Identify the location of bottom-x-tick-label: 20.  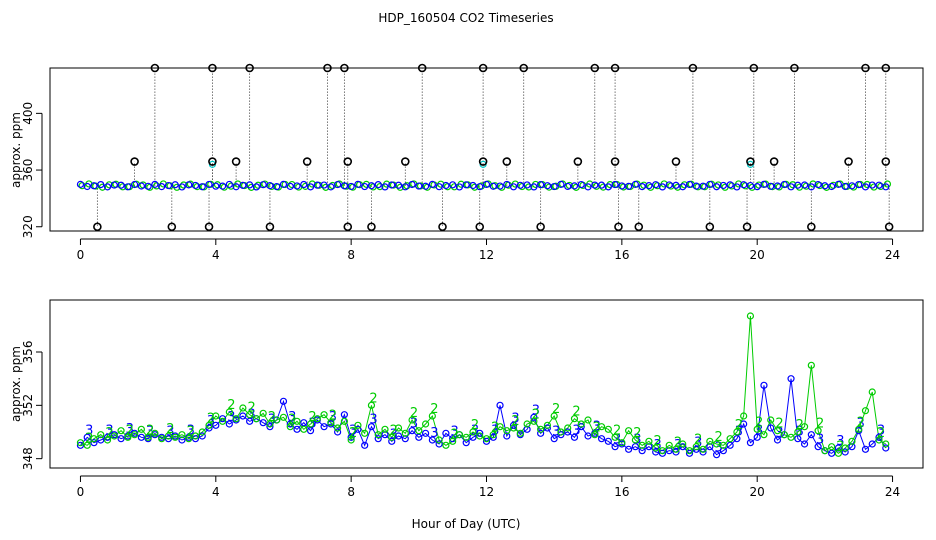
(757, 492).